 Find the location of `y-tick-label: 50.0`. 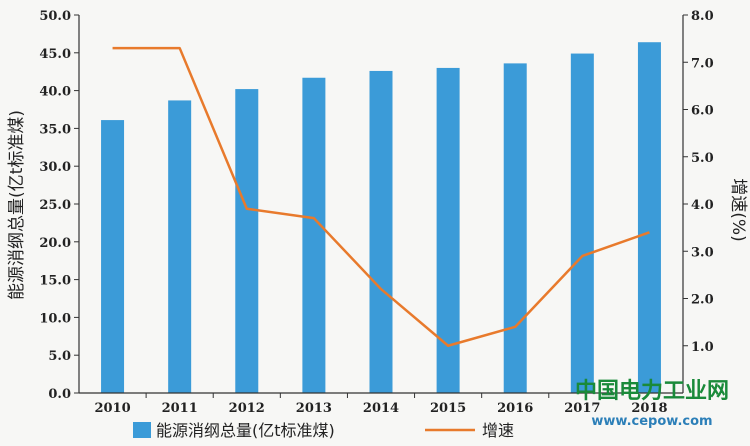

y-tick-label: 50.0 is located at coordinates (55, 16).